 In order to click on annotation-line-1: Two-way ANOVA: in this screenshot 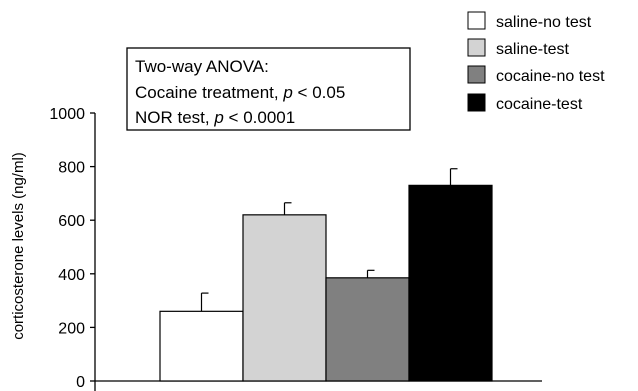, I will do `click(202, 66)`.